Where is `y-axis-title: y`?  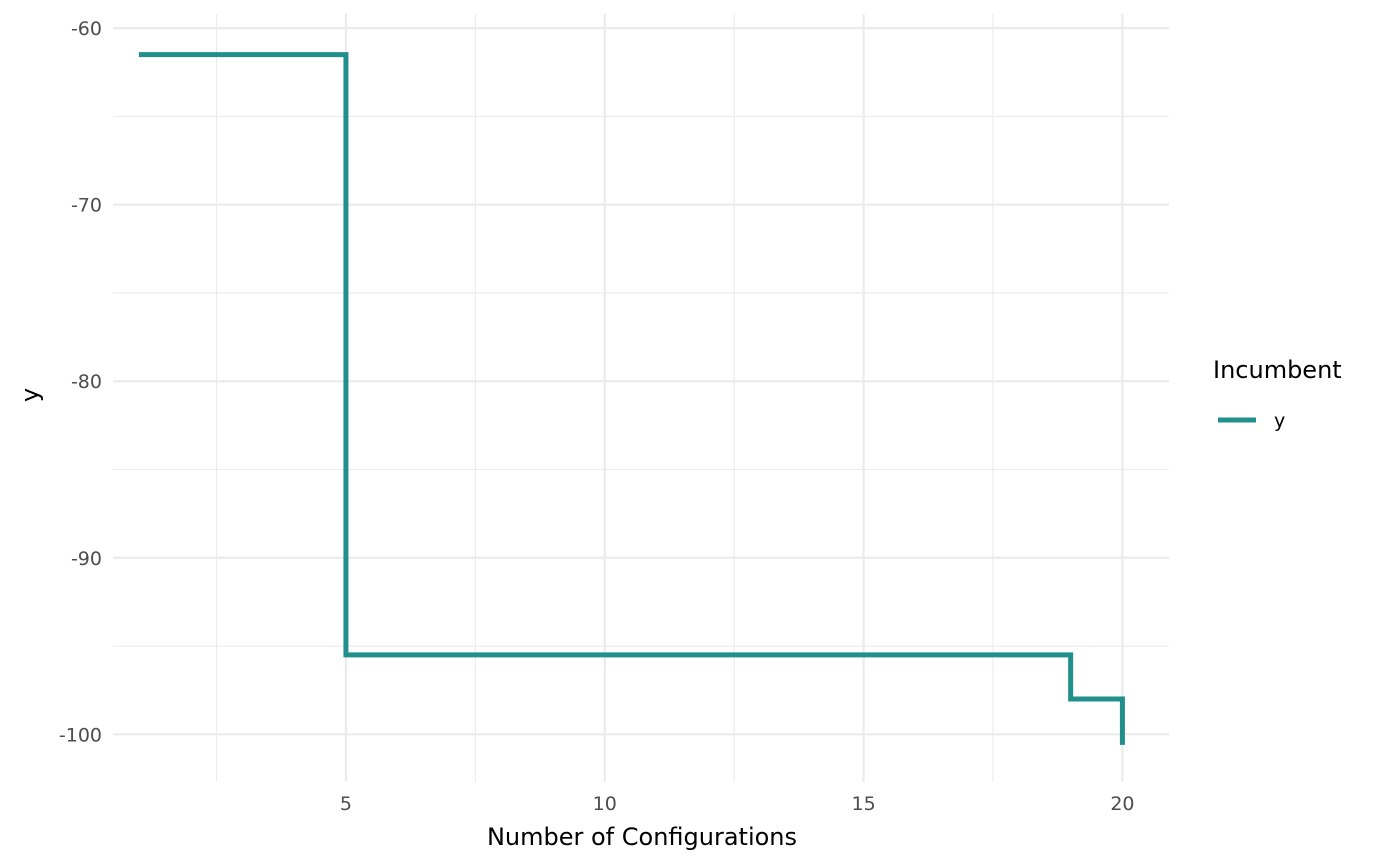
y-axis-title: y is located at coordinates (30, 395).